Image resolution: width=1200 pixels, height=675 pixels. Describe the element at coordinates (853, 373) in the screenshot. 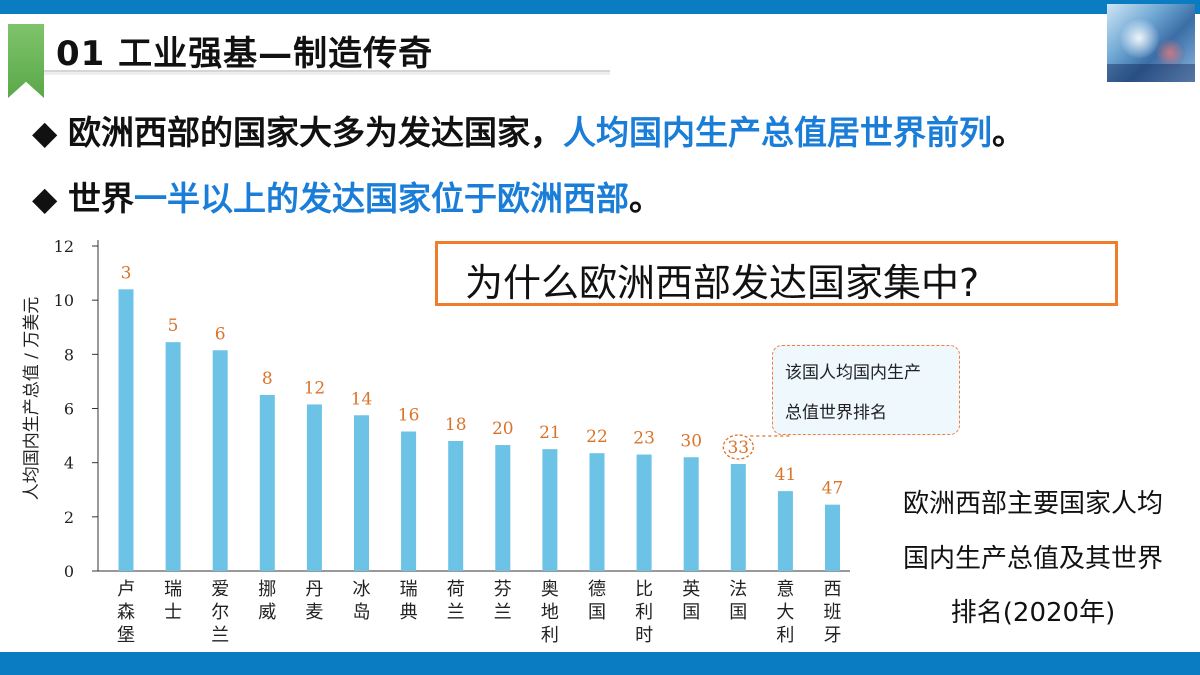

I see `callout-line-1: 该国人均国内生产` at that location.